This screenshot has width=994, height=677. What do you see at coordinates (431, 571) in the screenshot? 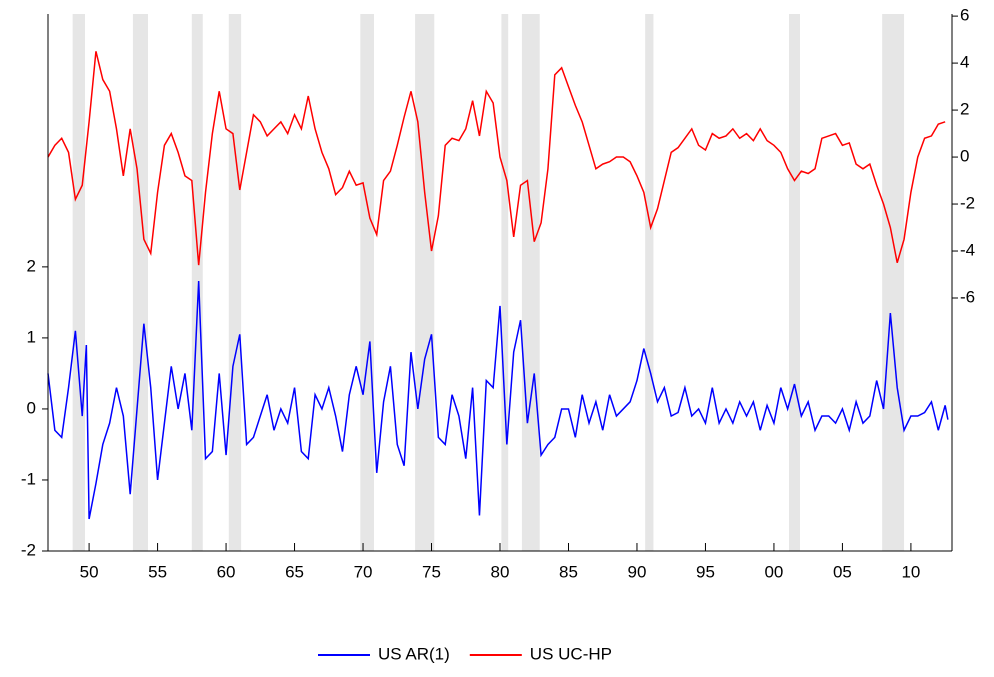
I see `x-tick-label: 75` at bounding box center [431, 571].